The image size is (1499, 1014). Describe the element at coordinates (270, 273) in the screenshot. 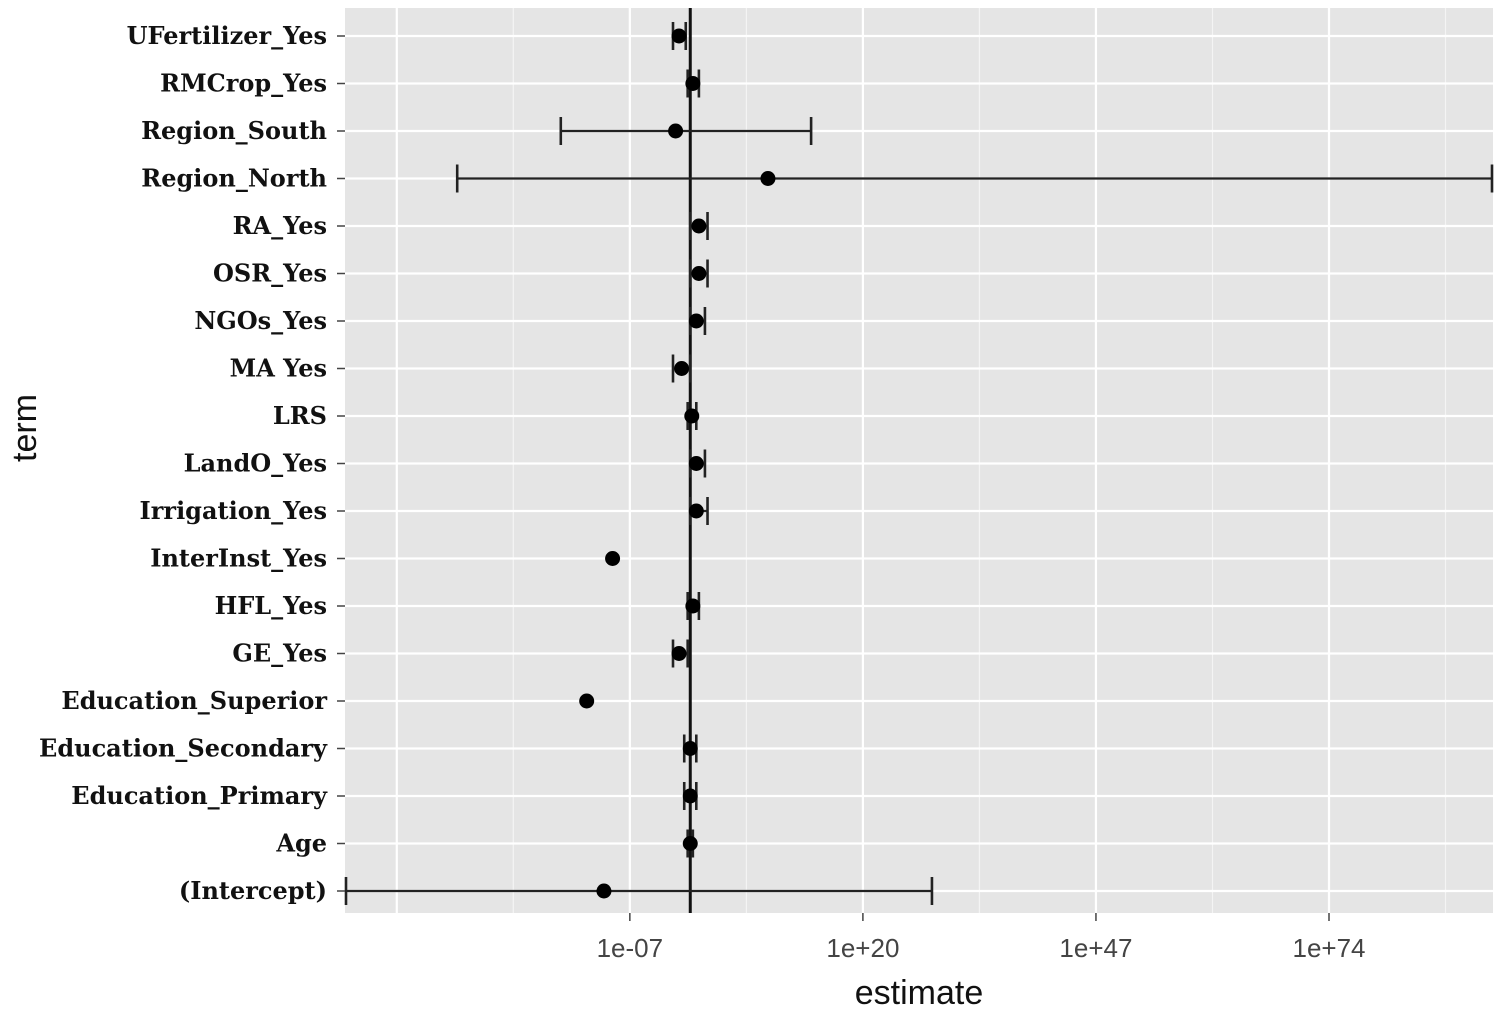

I see `term-label: OSR_Yes` at that location.